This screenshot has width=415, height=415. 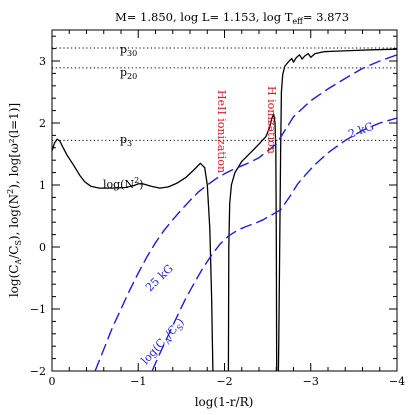 What do you see at coordinates (42, 123) in the screenshot?
I see `y-tick-label-4: 2` at bounding box center [42, 123].